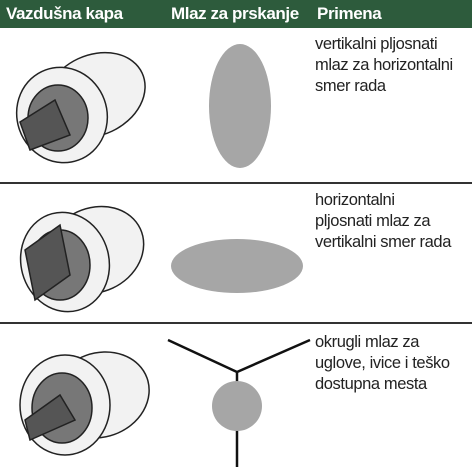  Describe the element at coordinates (355, 200) in the screenshot. I see `text-line: horizontalni` at that location.